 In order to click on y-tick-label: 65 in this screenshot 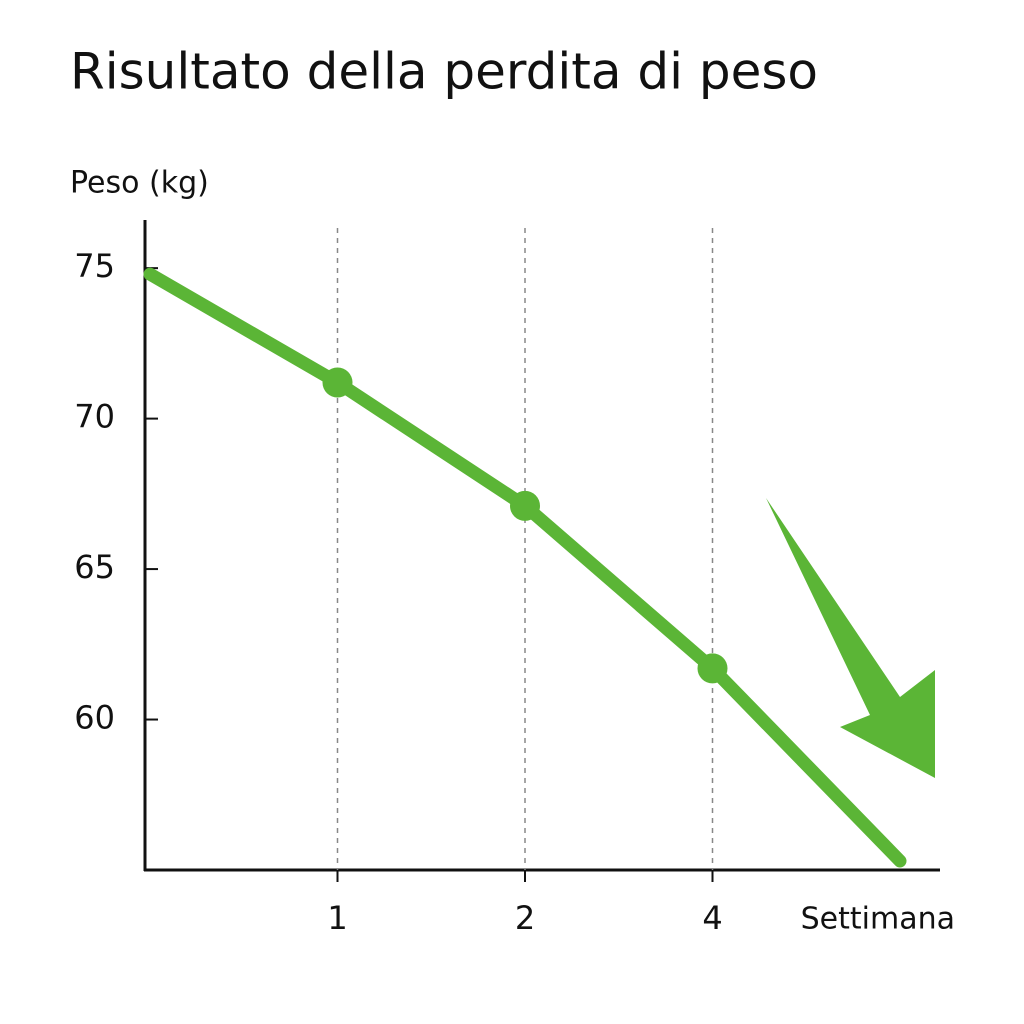, I will do `click(94, 567)`.